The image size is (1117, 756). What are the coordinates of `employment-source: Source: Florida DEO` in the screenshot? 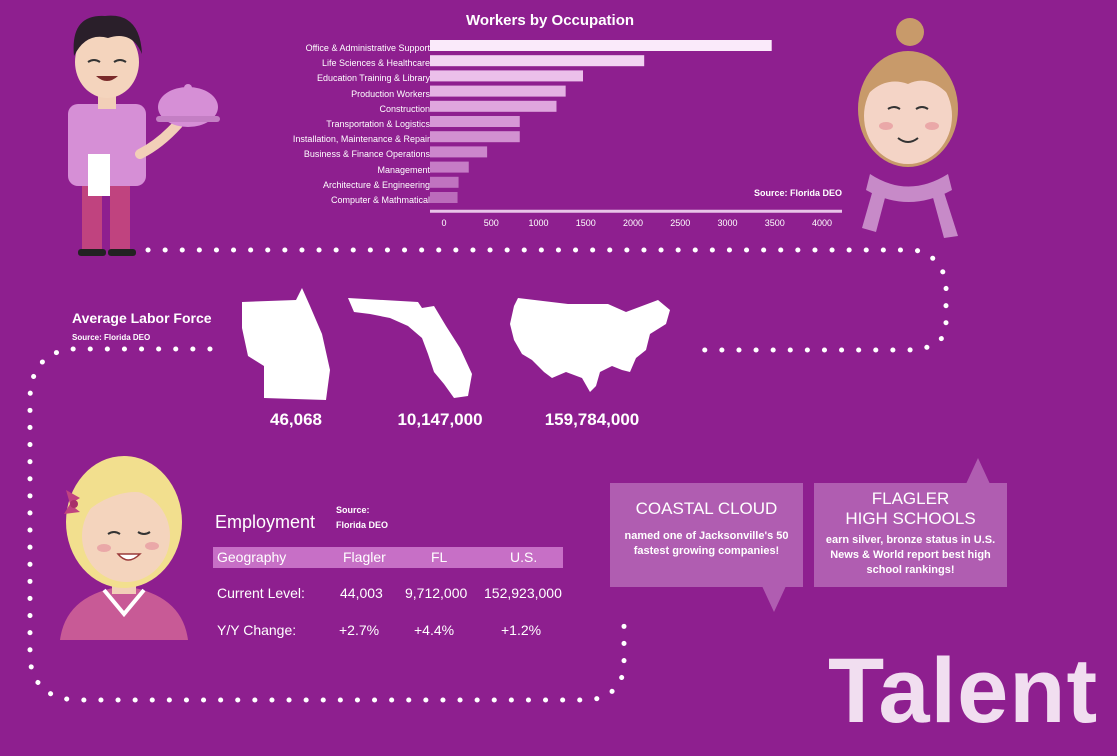 It's located at (371, 518).